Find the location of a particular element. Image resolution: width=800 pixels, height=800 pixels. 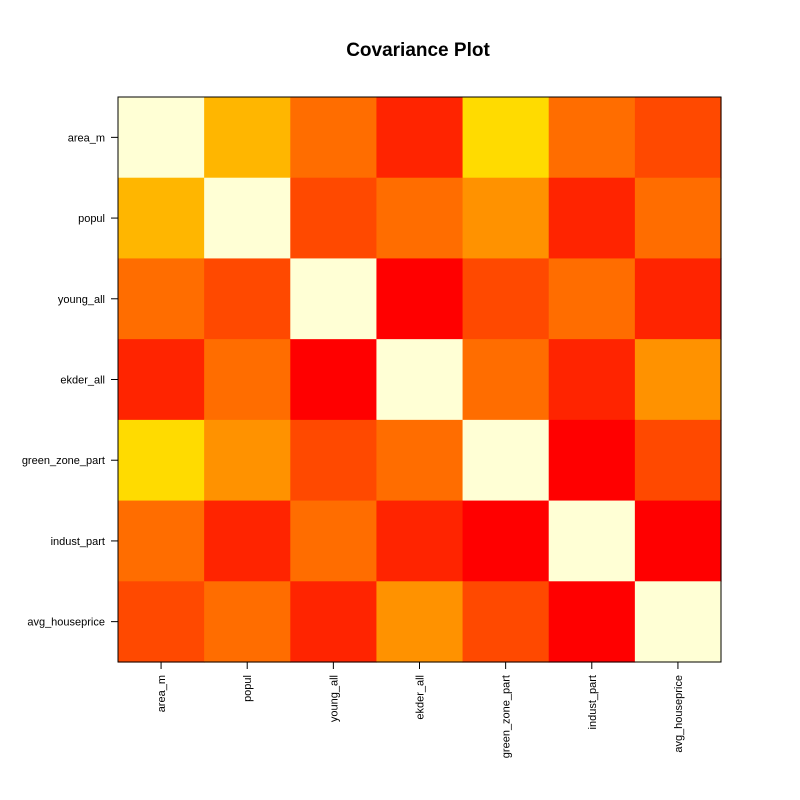

heatmap-cell-avg_houseprice-popul is located at coordinates (247, 622).